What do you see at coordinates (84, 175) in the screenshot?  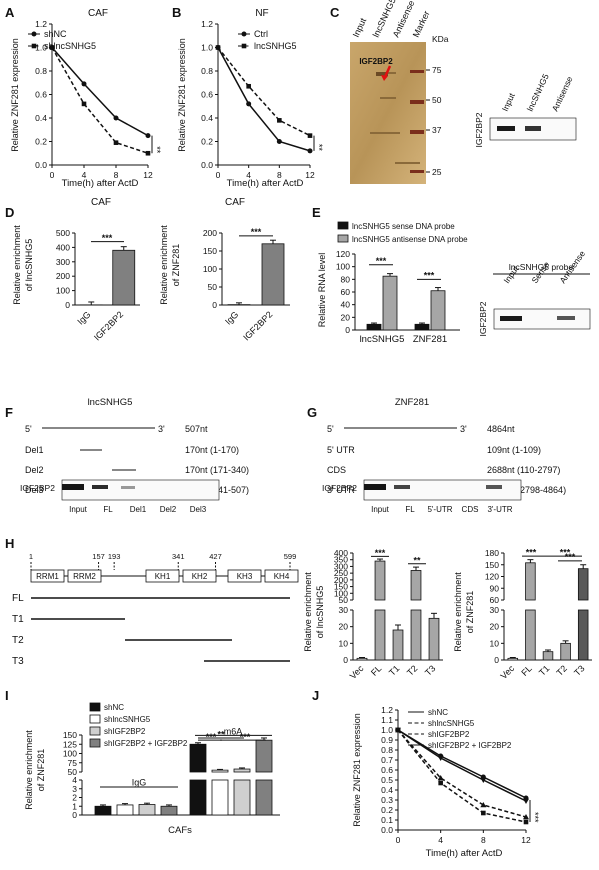 I see `chart-A-x-tick-label: 4` at bounding box center [84, 175].